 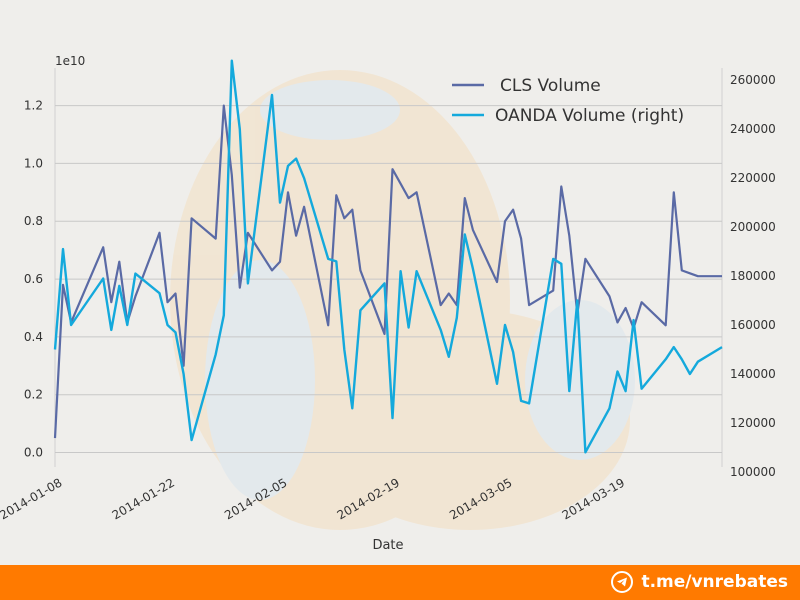 I want to click on y-right-tick-label: 140000, so click(x=753, y=374).